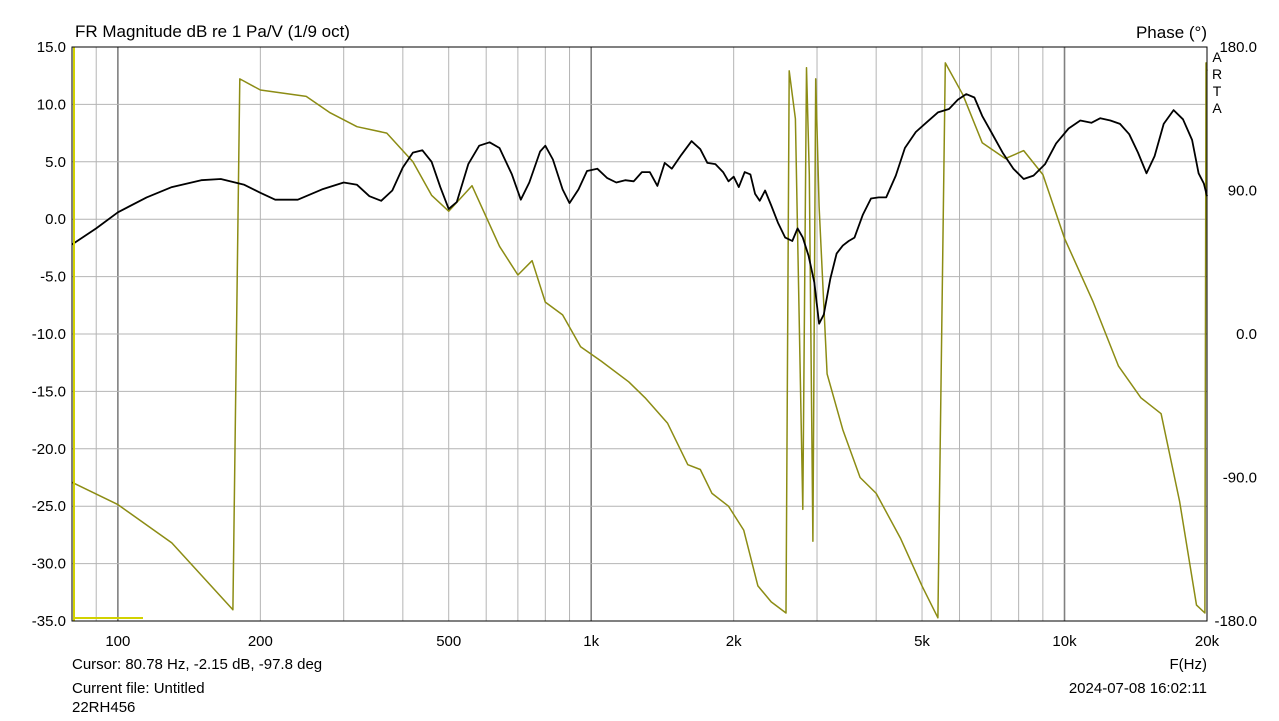 This screenshot has width=1279, height=721. What do you see at coordinates (55, 219) in the screenshot?
I see `y-tick-label: 0.0` at bounding box center [55, 219].